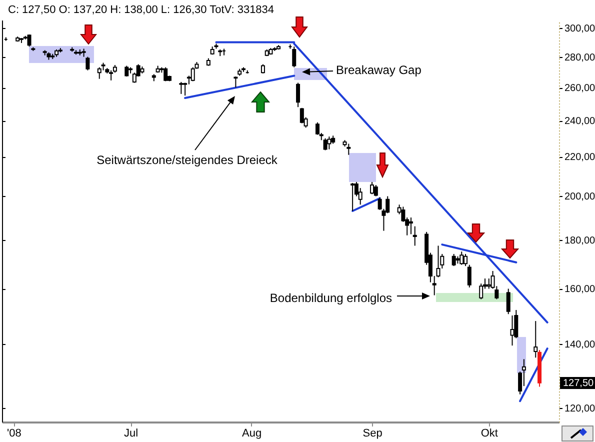 The height and width of the screenshot is (442, 595). What do you see at coordinates (131, 434) in the screenshot?
I see `x-tick-label: Jul` at bounding box center [131, 434].